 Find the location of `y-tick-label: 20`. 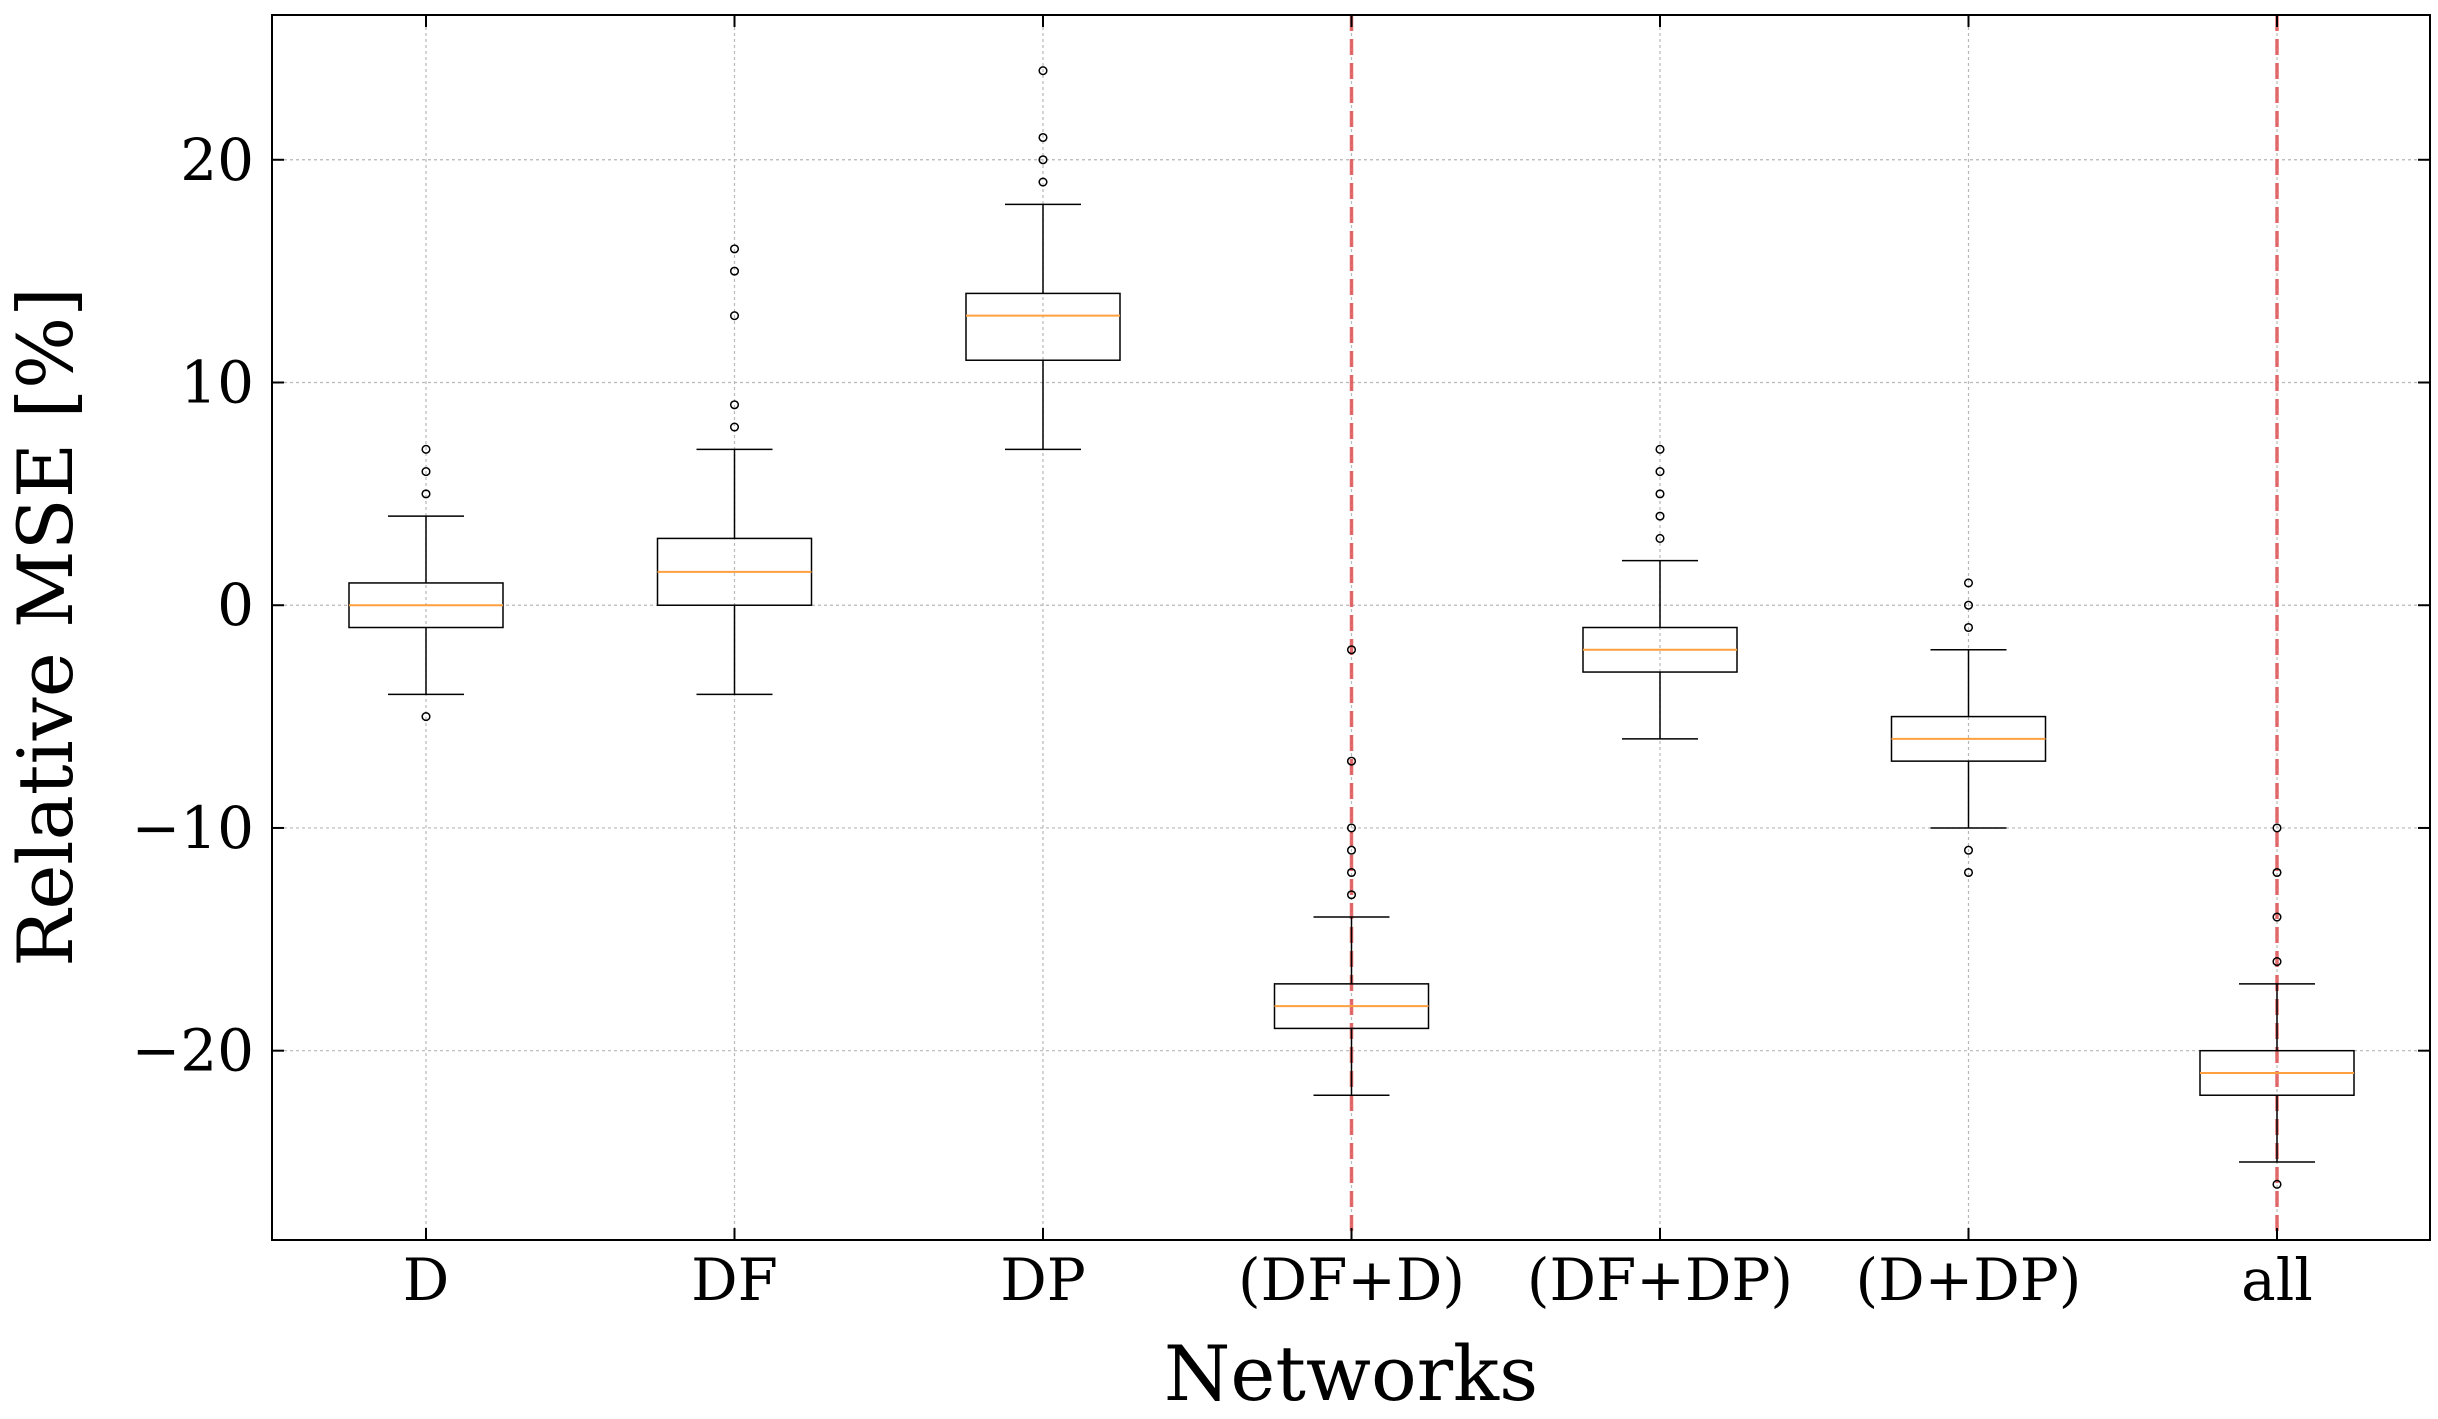

y-tick-label: 20 is located at coordinates (217, 160).